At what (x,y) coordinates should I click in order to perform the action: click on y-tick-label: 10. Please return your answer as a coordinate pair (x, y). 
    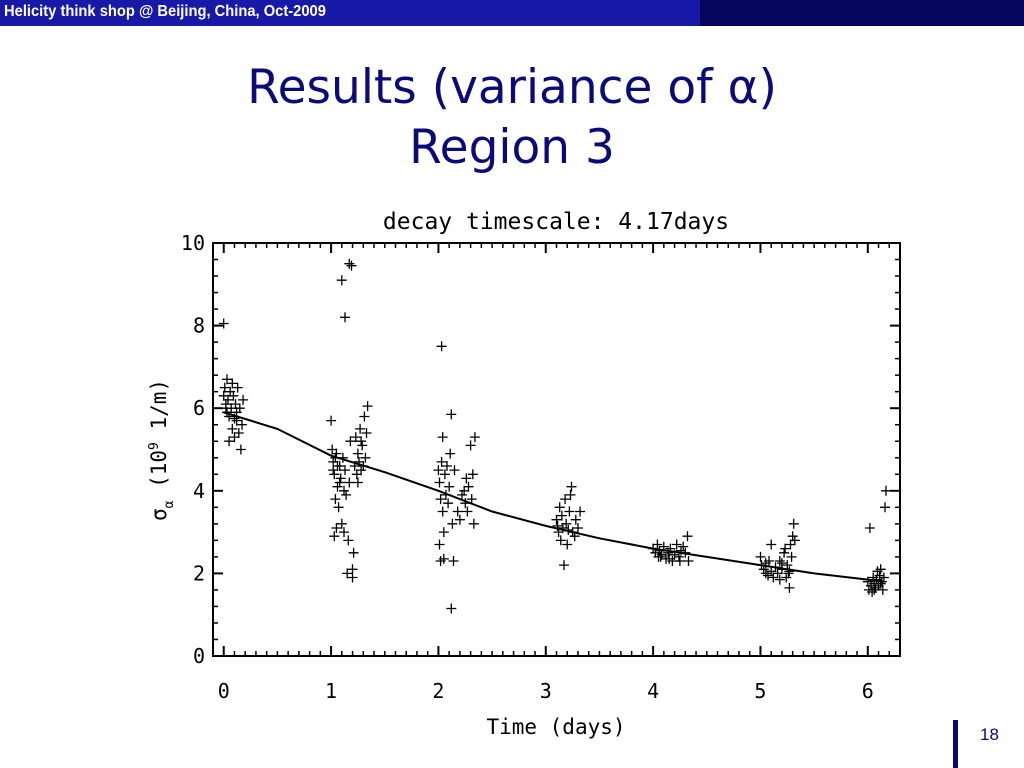
    Looking at the image, I should click on (193, 243).